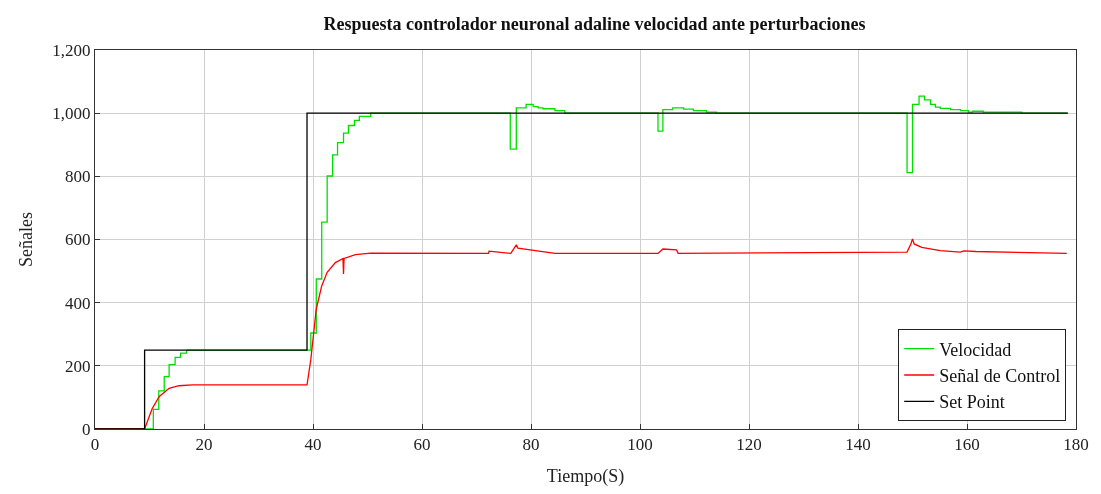 The width and height of the screenshot is (1101, 494). Describe the element at coordinates (78, 303) in the screenshot. I see `y-tick-label: 400` at that location.